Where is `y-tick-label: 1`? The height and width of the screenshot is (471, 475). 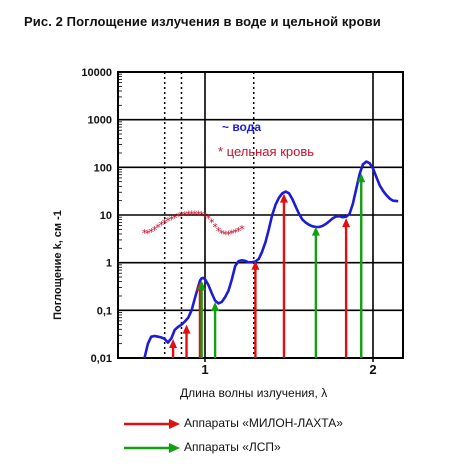
y-tick-label: 1 is located at coordinates (109, 264).